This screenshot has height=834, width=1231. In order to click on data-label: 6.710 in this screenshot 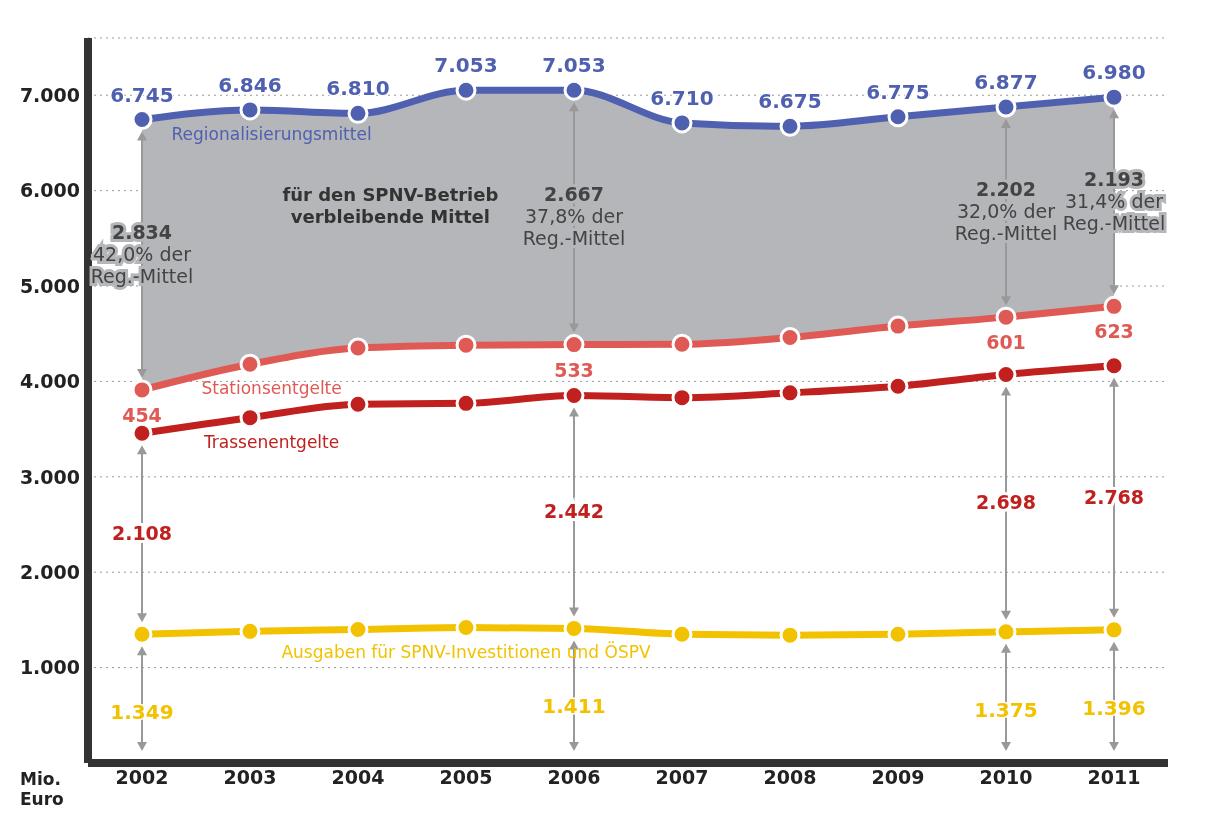, I will do `click(682, 97)`.